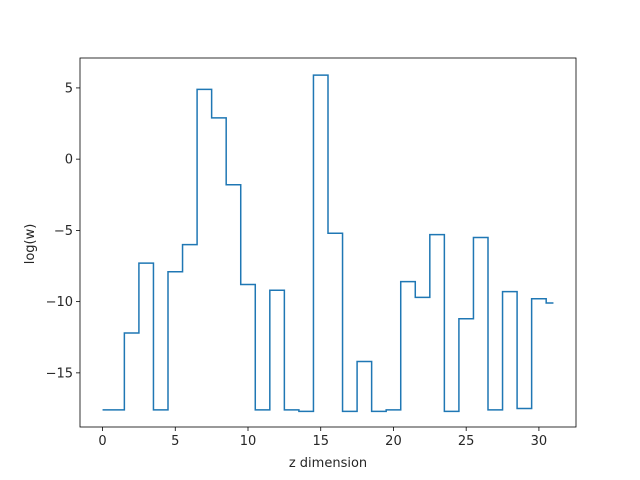  I want to click on y-tick-label: −10, so click(59, 302).